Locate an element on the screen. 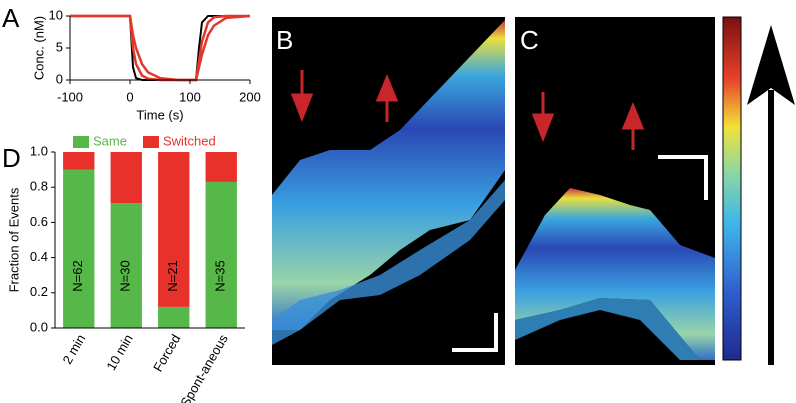  panel-label: B is located at coordinates (284, 40).